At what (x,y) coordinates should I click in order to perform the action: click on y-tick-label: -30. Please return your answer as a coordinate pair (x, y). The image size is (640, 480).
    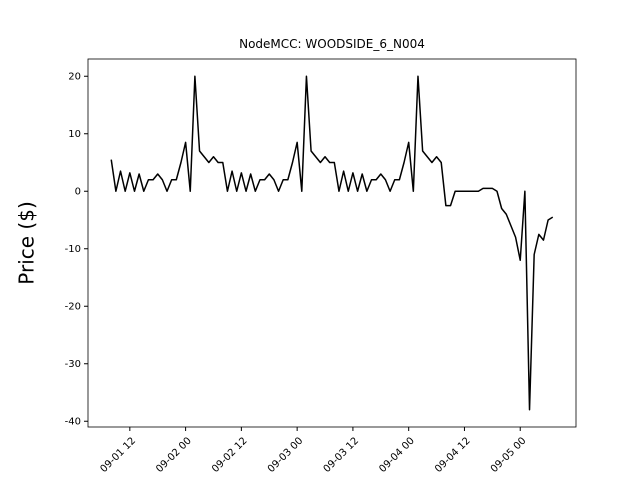
    Looking at the image, I should click on (73, 364).